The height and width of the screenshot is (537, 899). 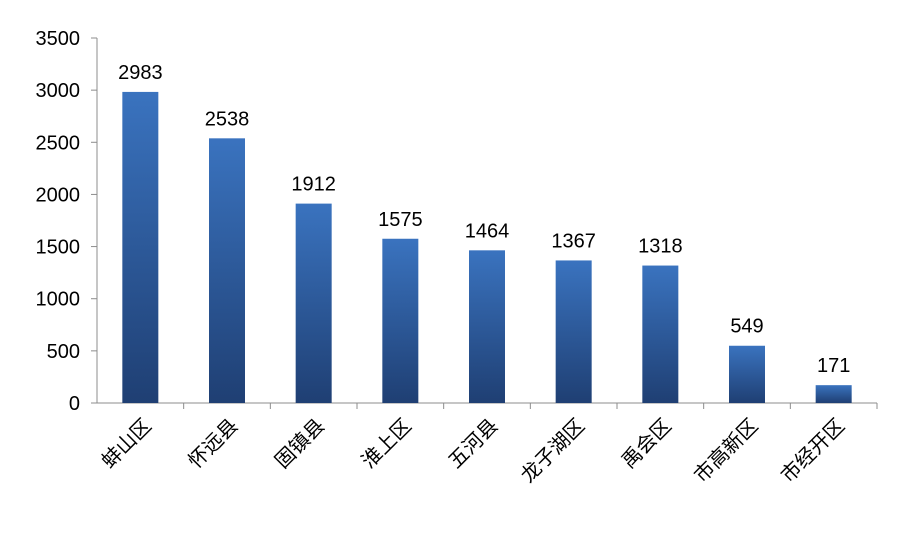 I want to click on y-tick-label: 1500, so click(x=58, y=248).